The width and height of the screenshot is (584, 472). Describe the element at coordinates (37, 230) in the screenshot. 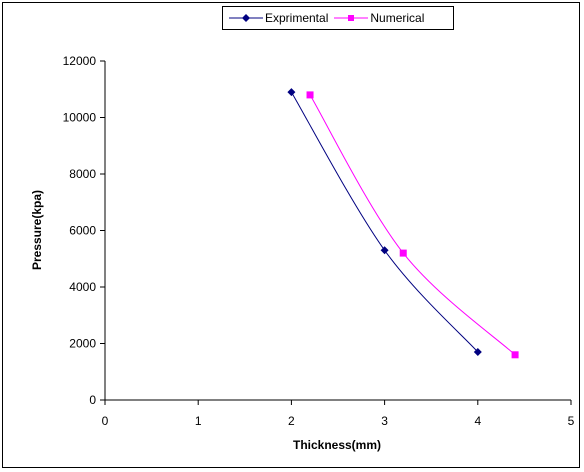

I see `y-axis-title: Pressure(kpa)` at that location.